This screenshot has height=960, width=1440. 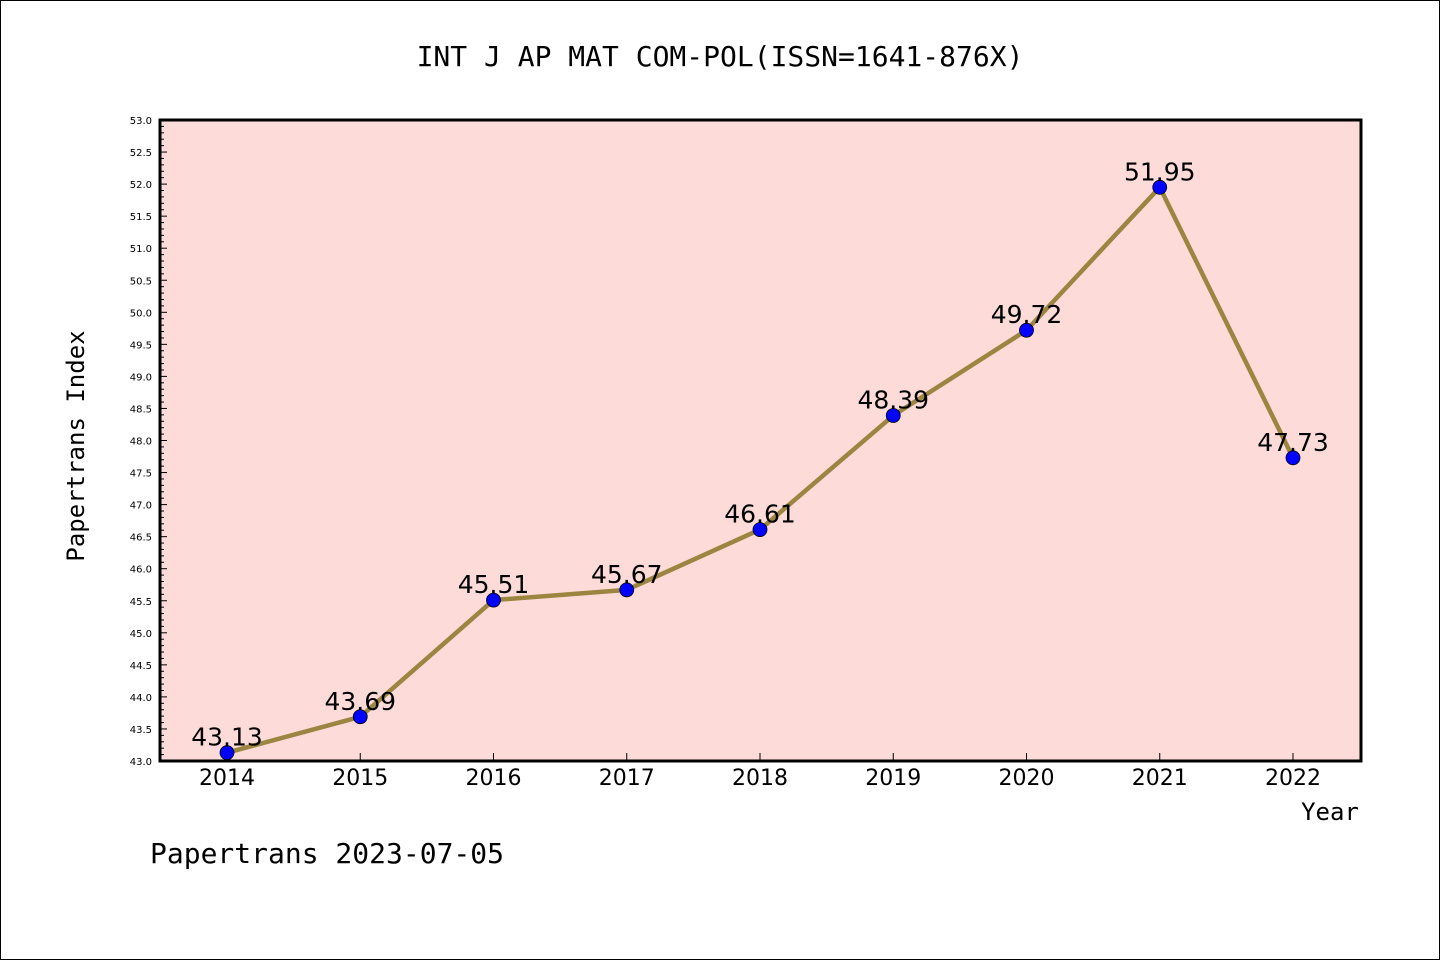 I want to click on x-tick-label: 2019, so click(x=893, y=778).